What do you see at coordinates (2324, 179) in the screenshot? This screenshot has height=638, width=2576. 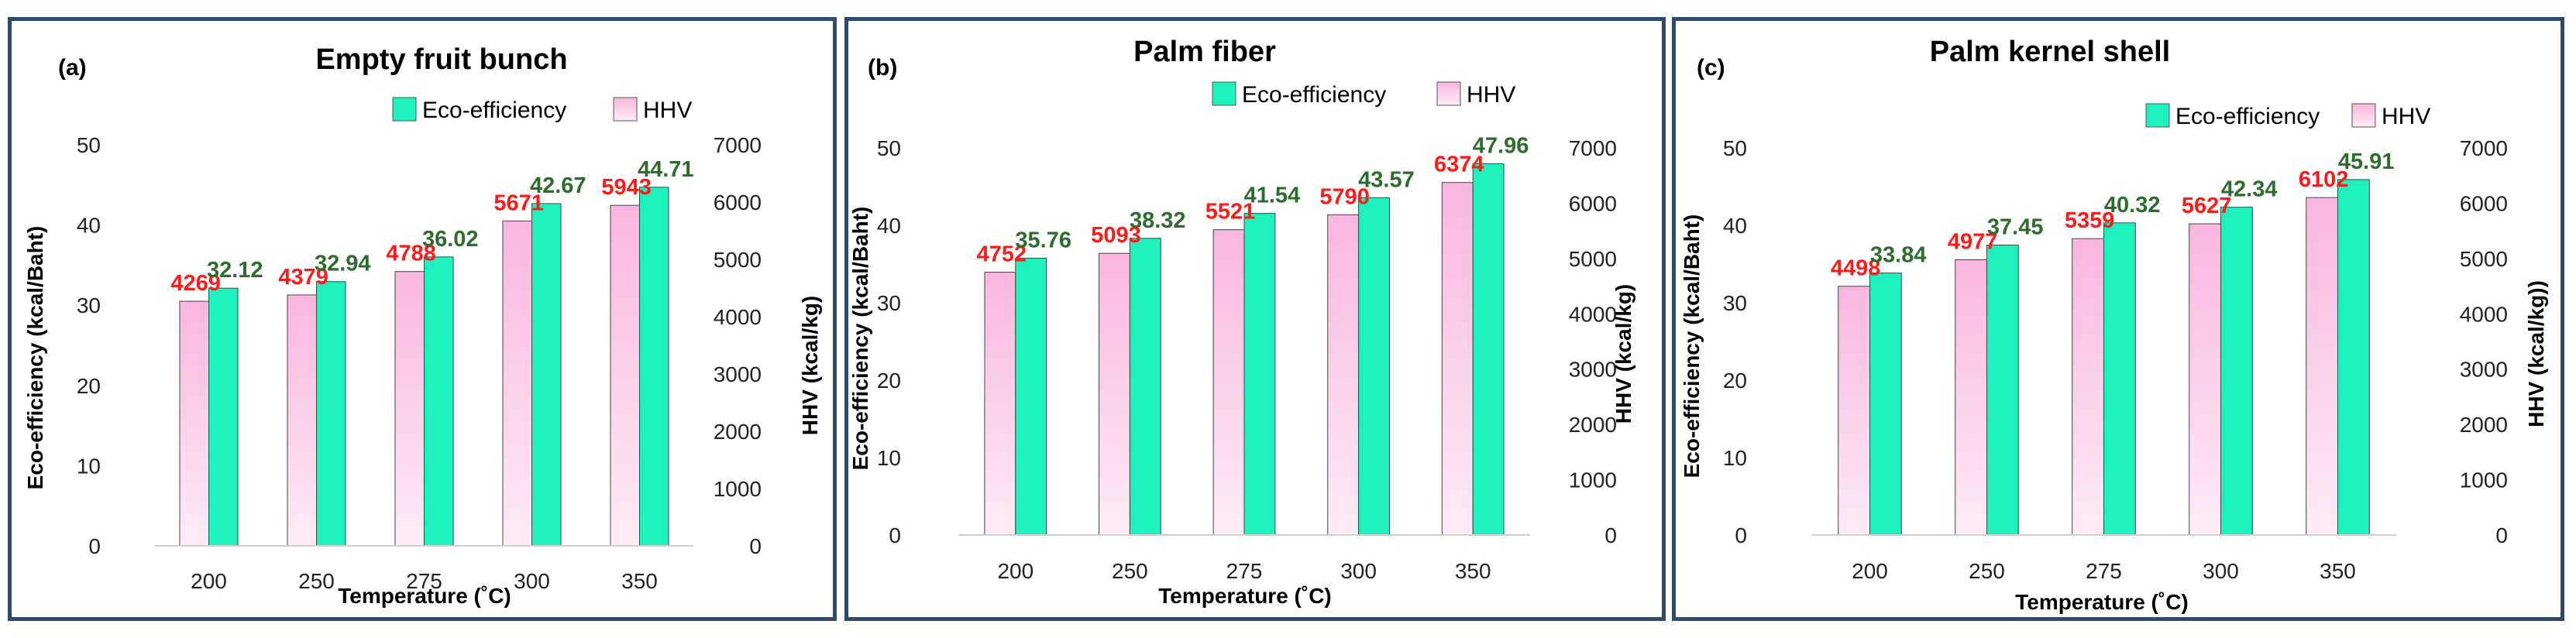 I see `data-label-hhv: 6102` at bounding box center [2324, 179].